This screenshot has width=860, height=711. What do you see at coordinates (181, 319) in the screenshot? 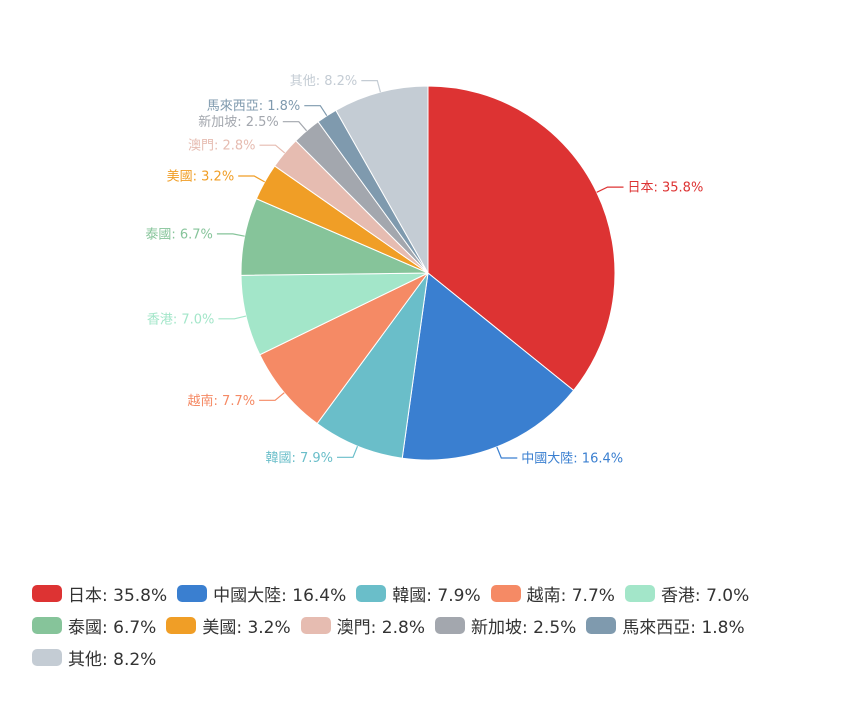
I see `slice-label-4: 香港: 7.0%` at bounding box center [181, 319].